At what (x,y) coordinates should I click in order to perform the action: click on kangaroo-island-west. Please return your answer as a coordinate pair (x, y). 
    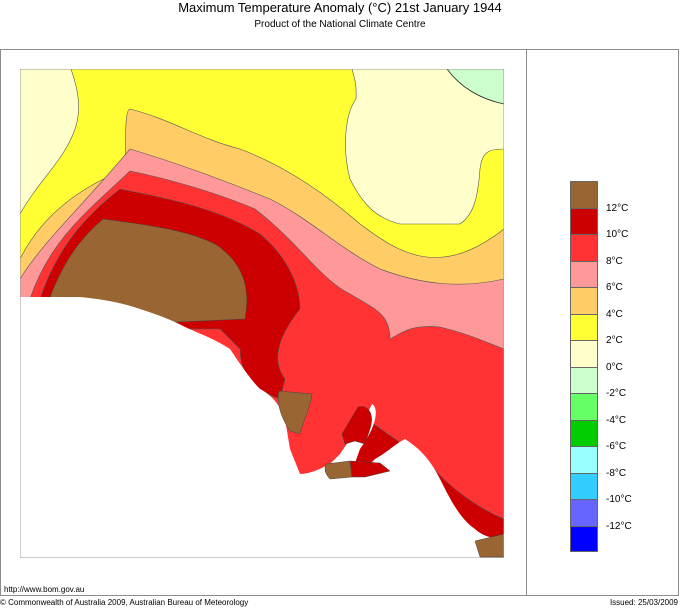
    Looking at the image, I should click on (338, 470).